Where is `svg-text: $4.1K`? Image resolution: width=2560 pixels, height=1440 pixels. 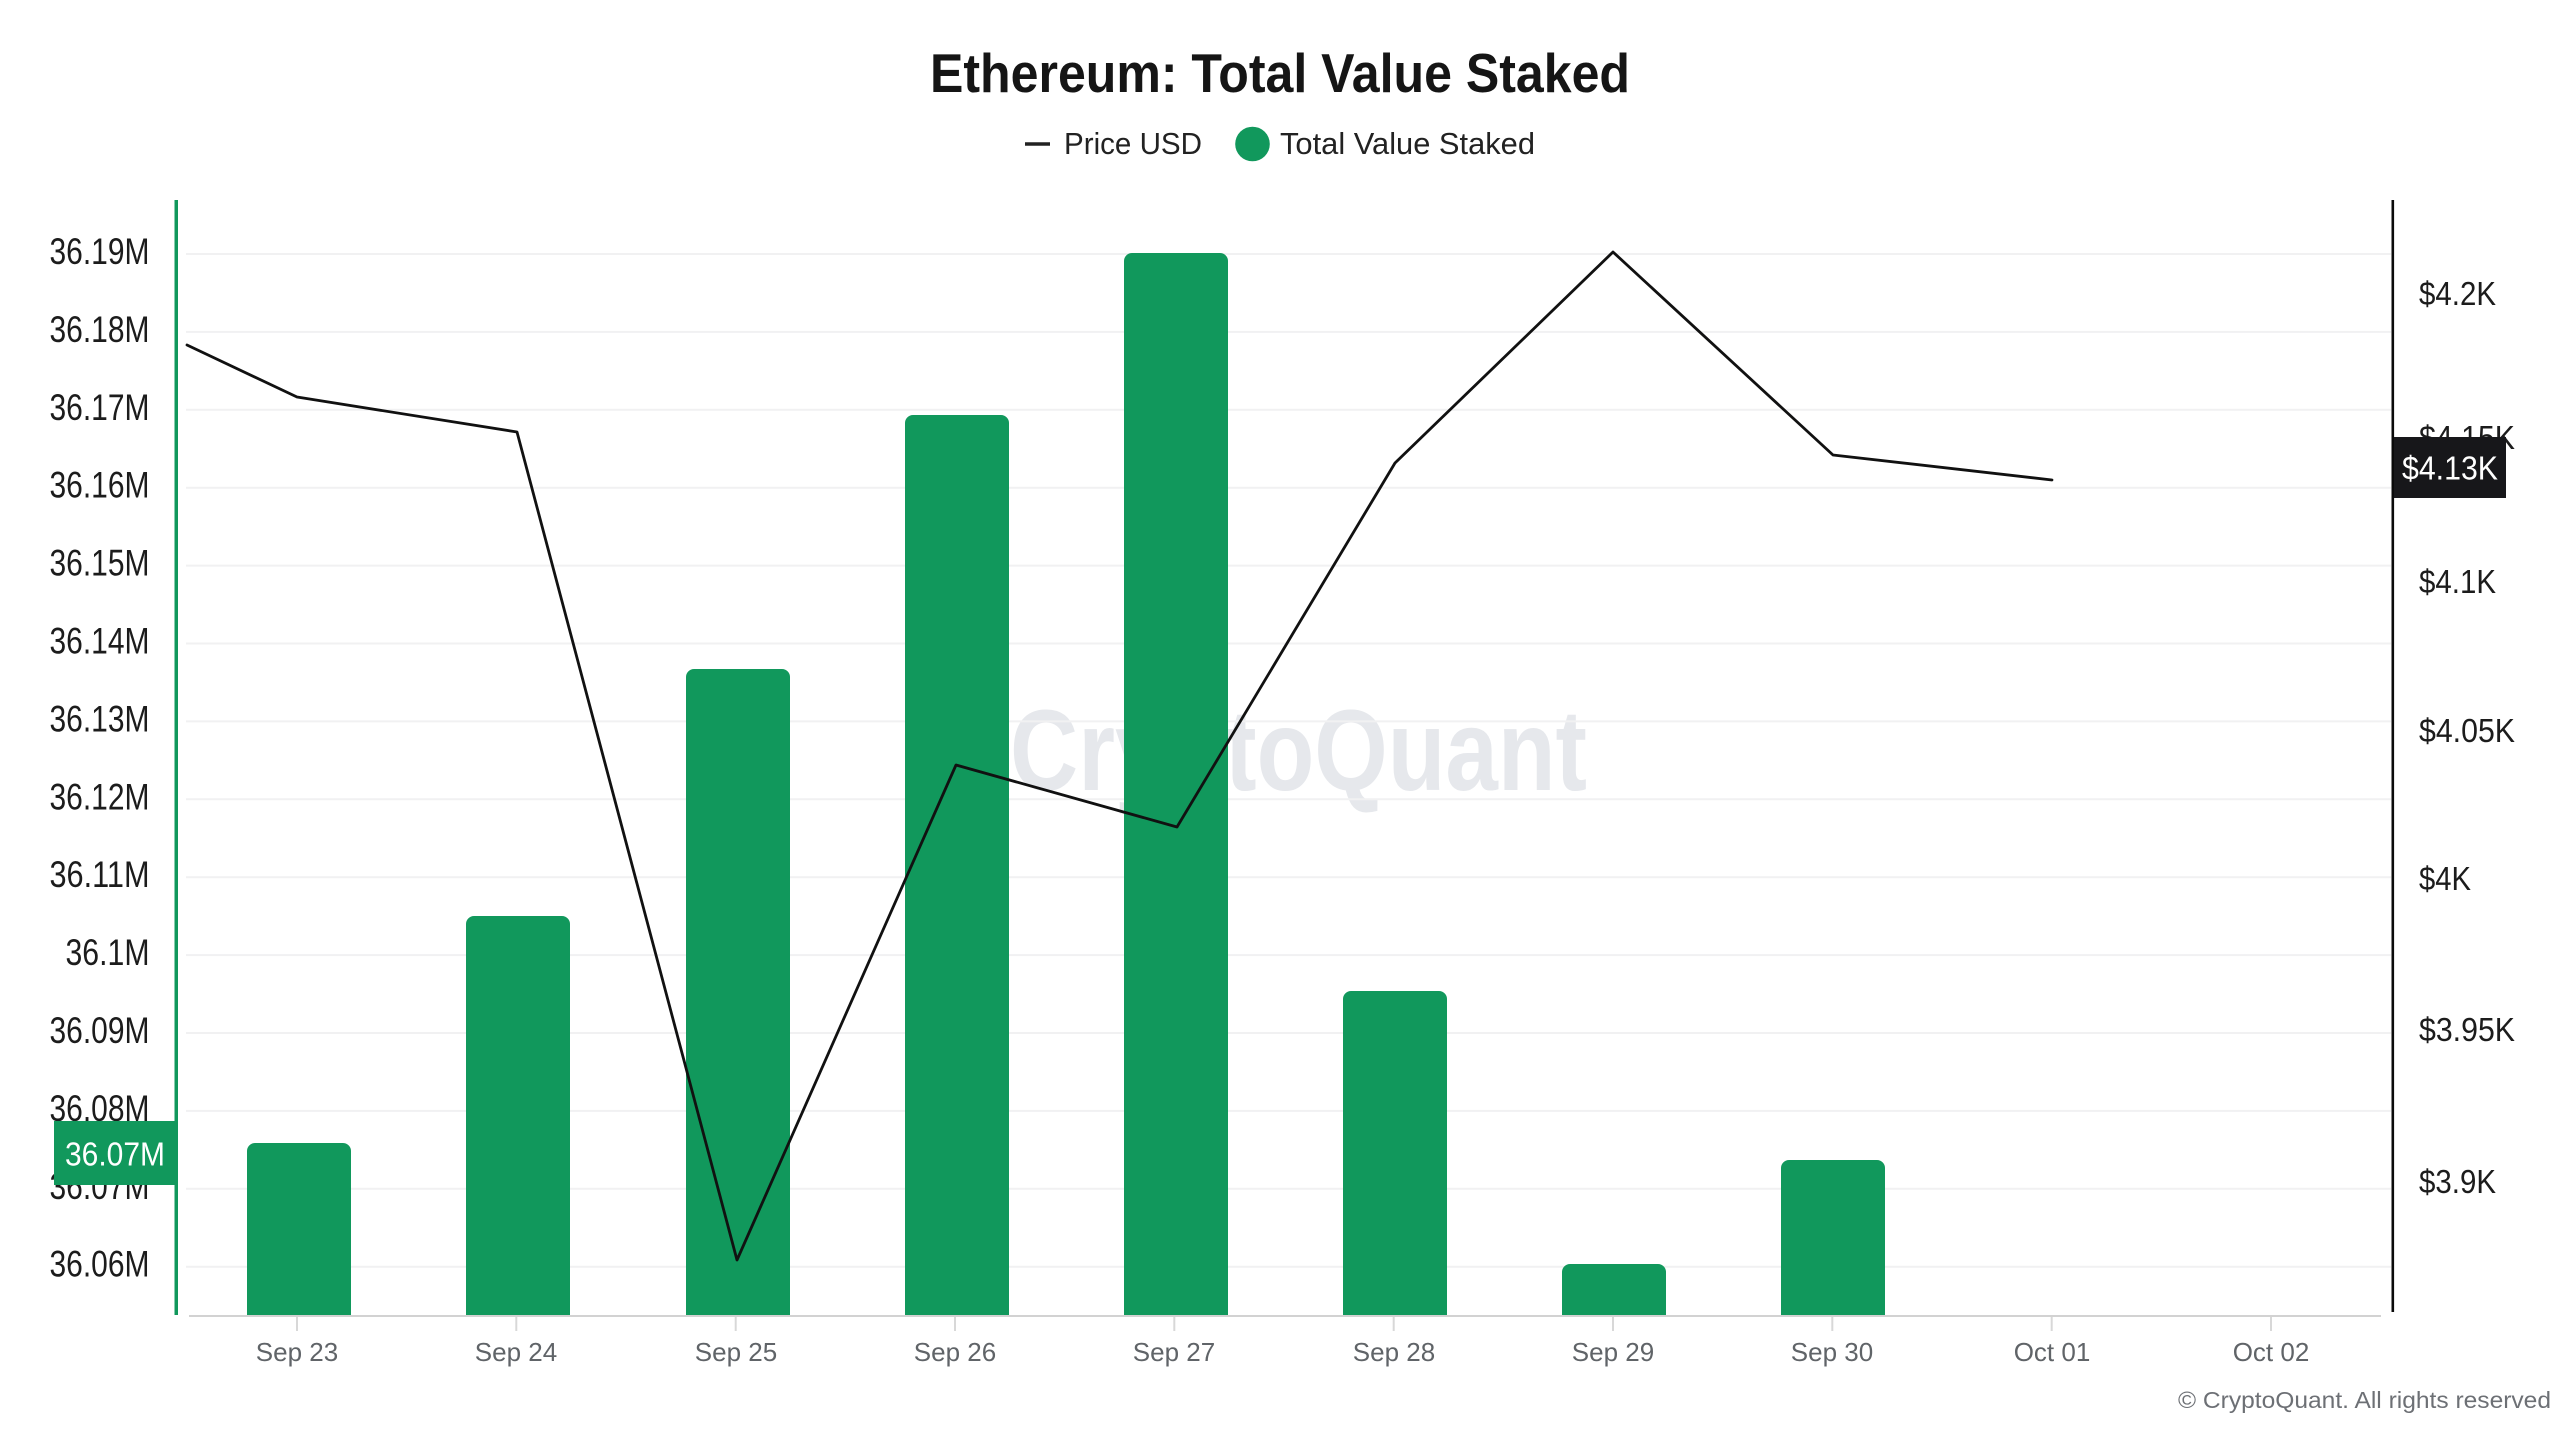 svg-text: $4.1K is located at coordinates (2457, 582).